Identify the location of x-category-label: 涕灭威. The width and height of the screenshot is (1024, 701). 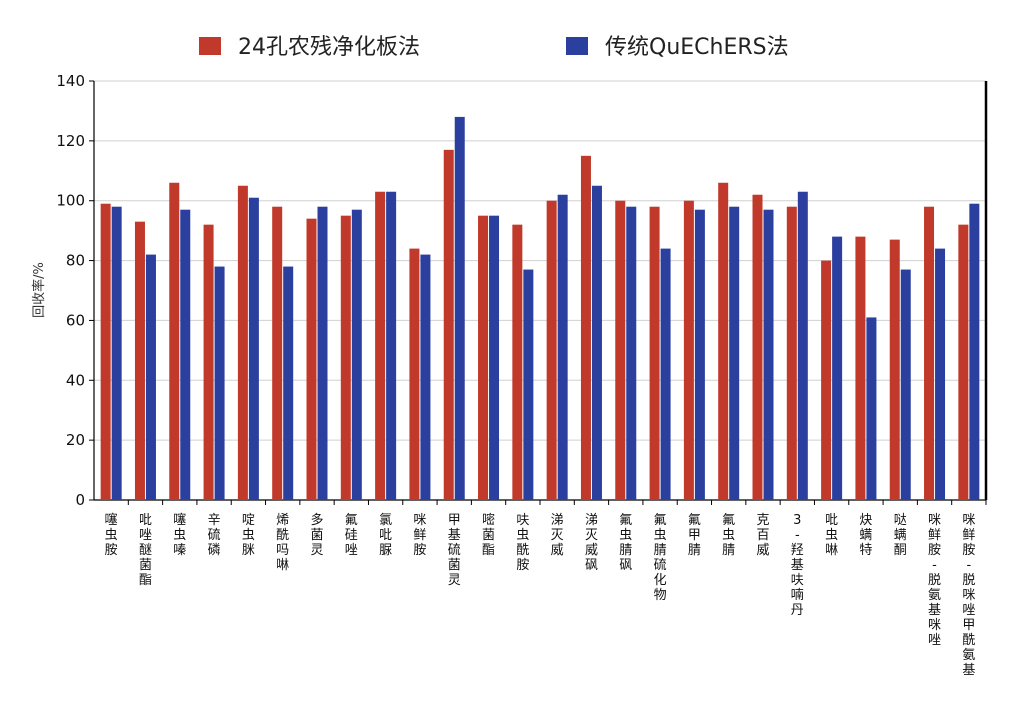
(557, 535).